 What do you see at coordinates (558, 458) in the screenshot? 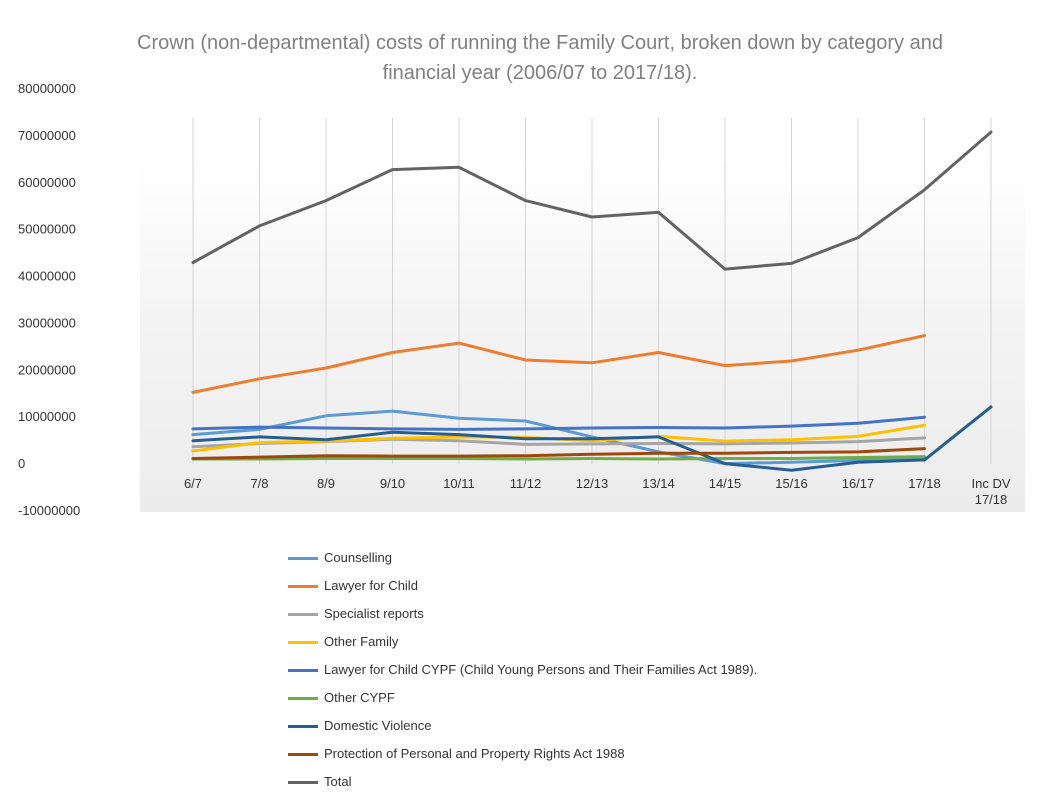
I see `series-line-other-cypf` at bounding box center [558, 458].